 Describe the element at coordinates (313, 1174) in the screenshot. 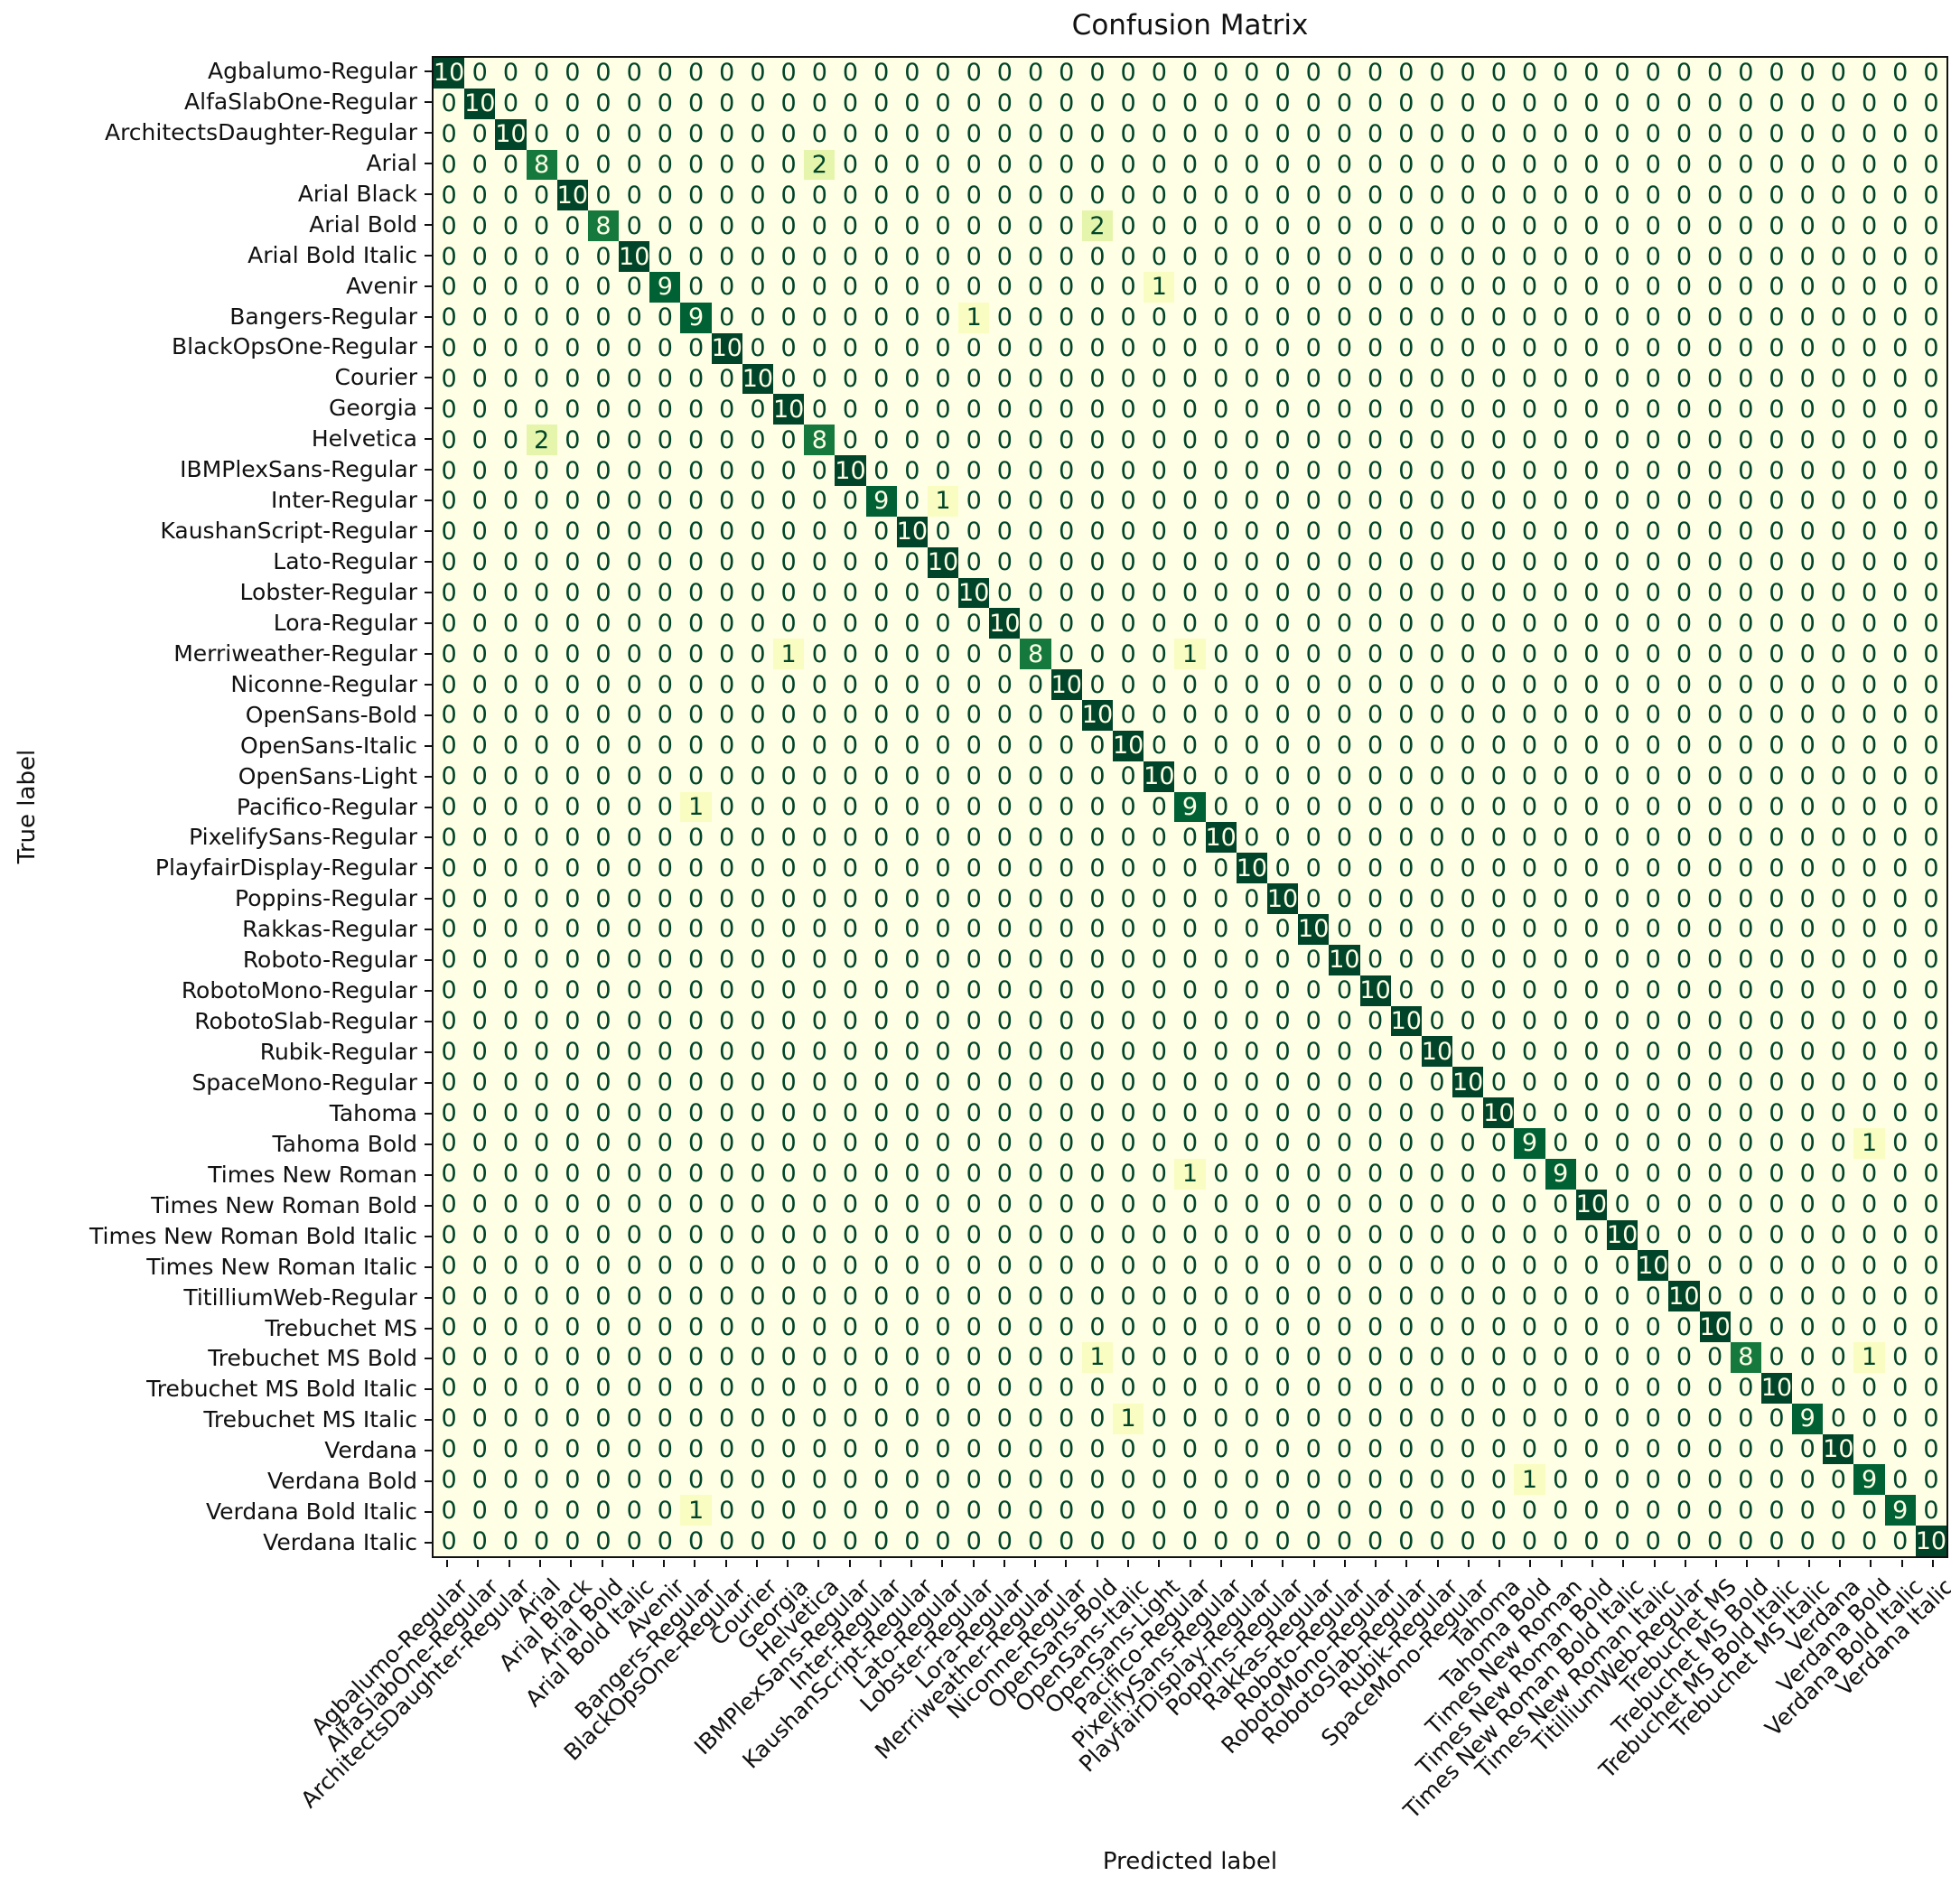

I see `y-tick-label: Times New Roman` at that location.